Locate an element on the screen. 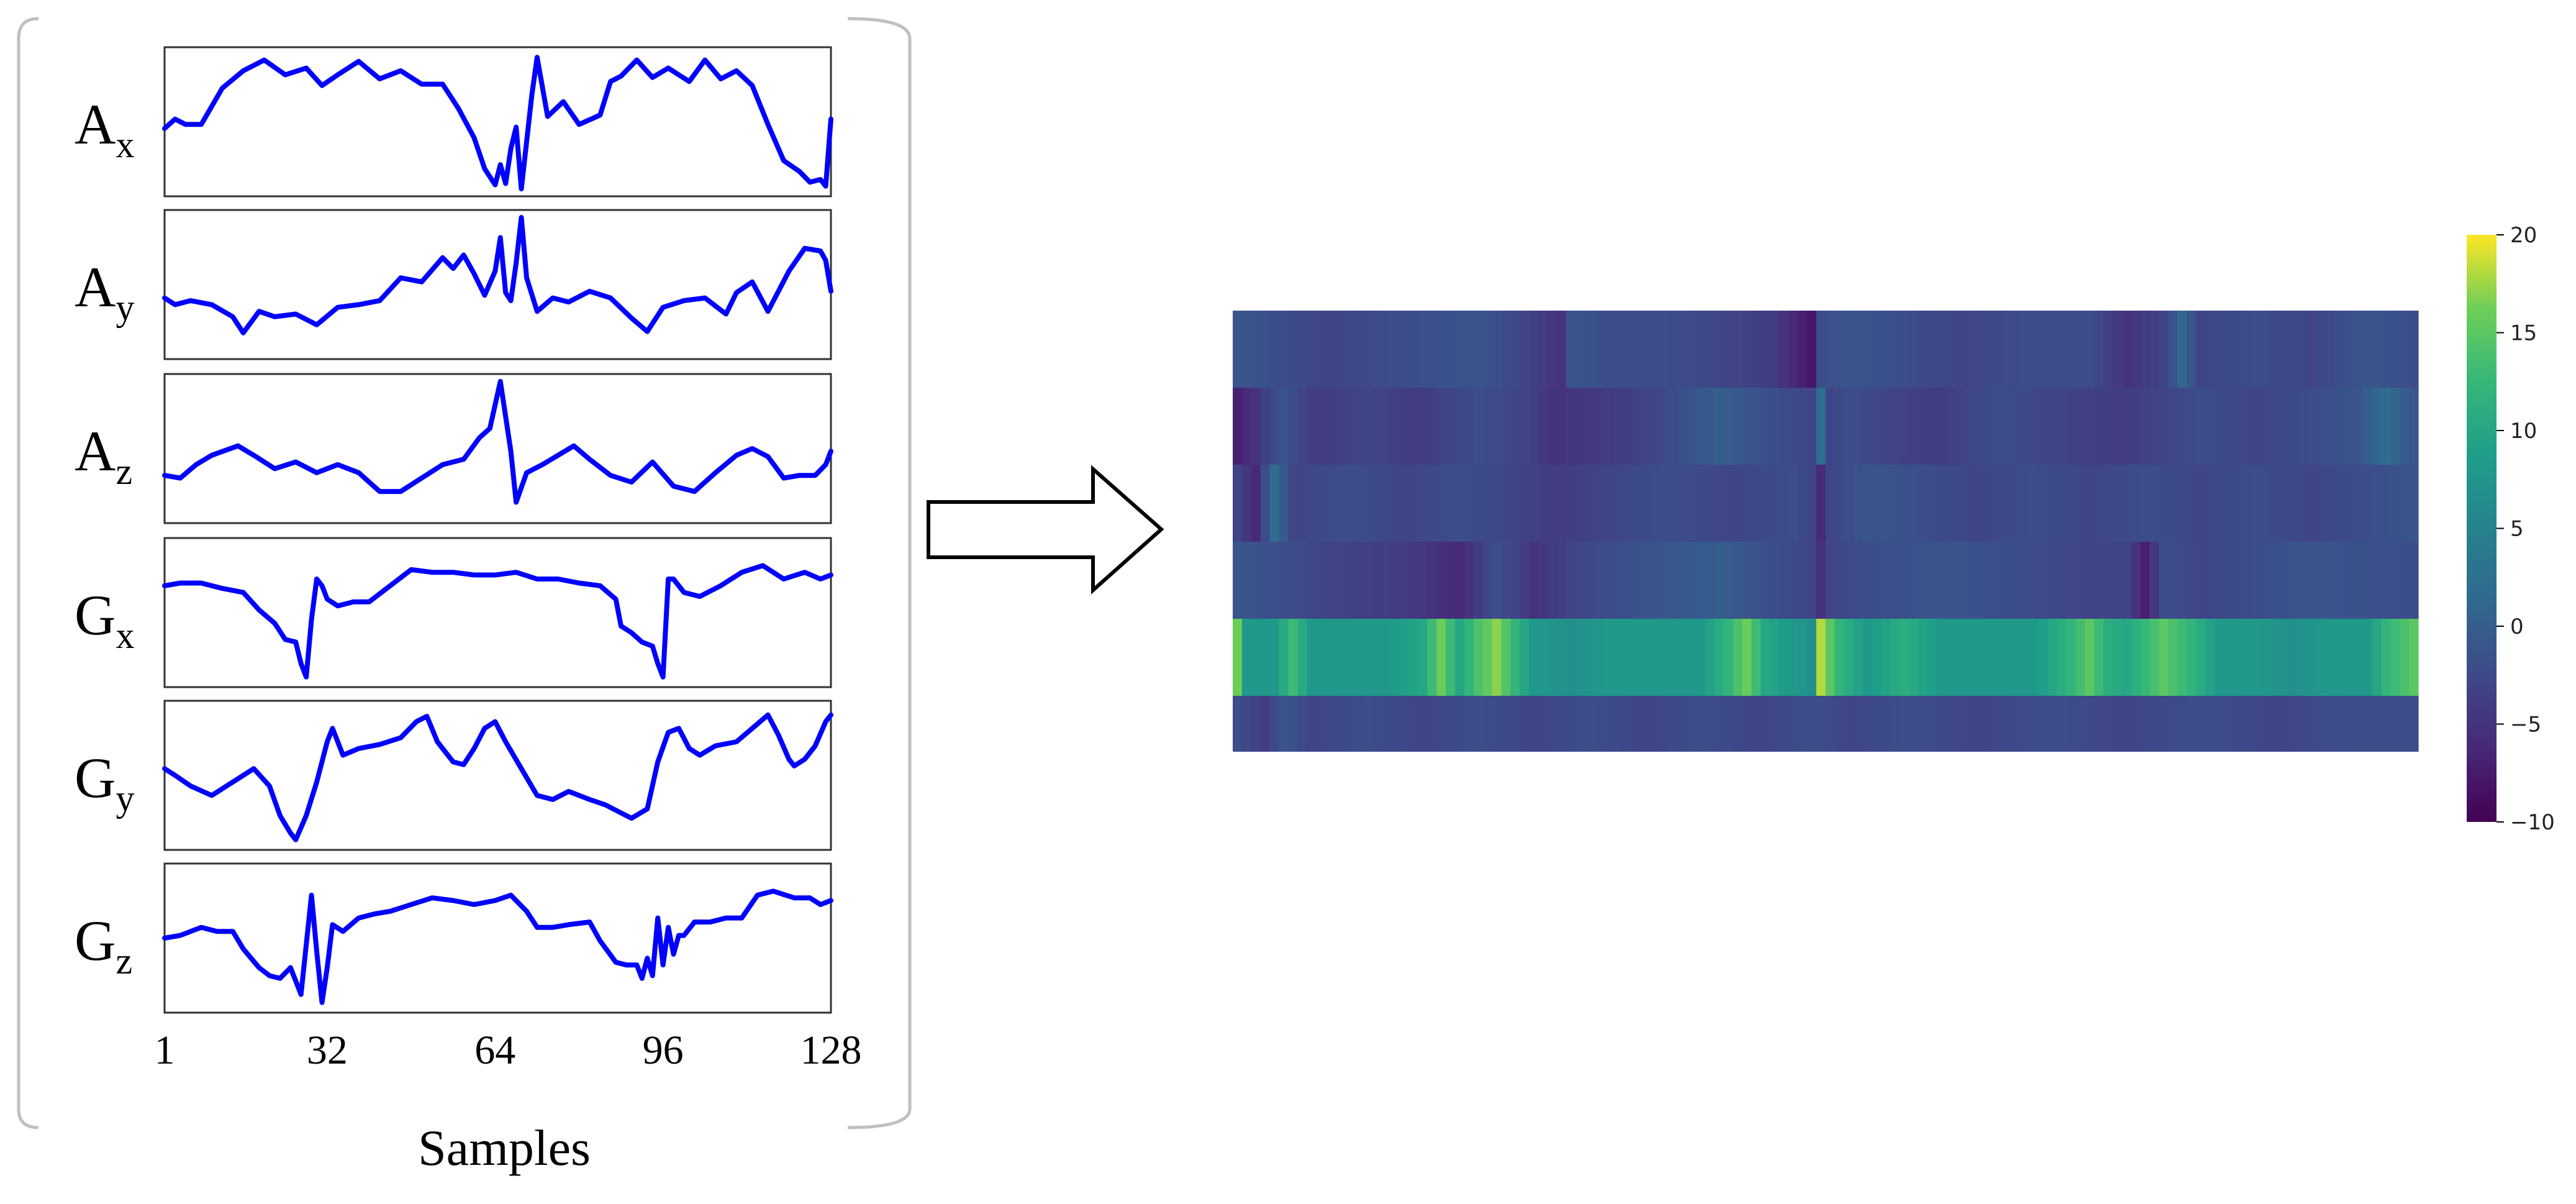 The width and height of the screenshot is (2576, 1204). panel-gx: Gx is located at coordinates (454, 612).